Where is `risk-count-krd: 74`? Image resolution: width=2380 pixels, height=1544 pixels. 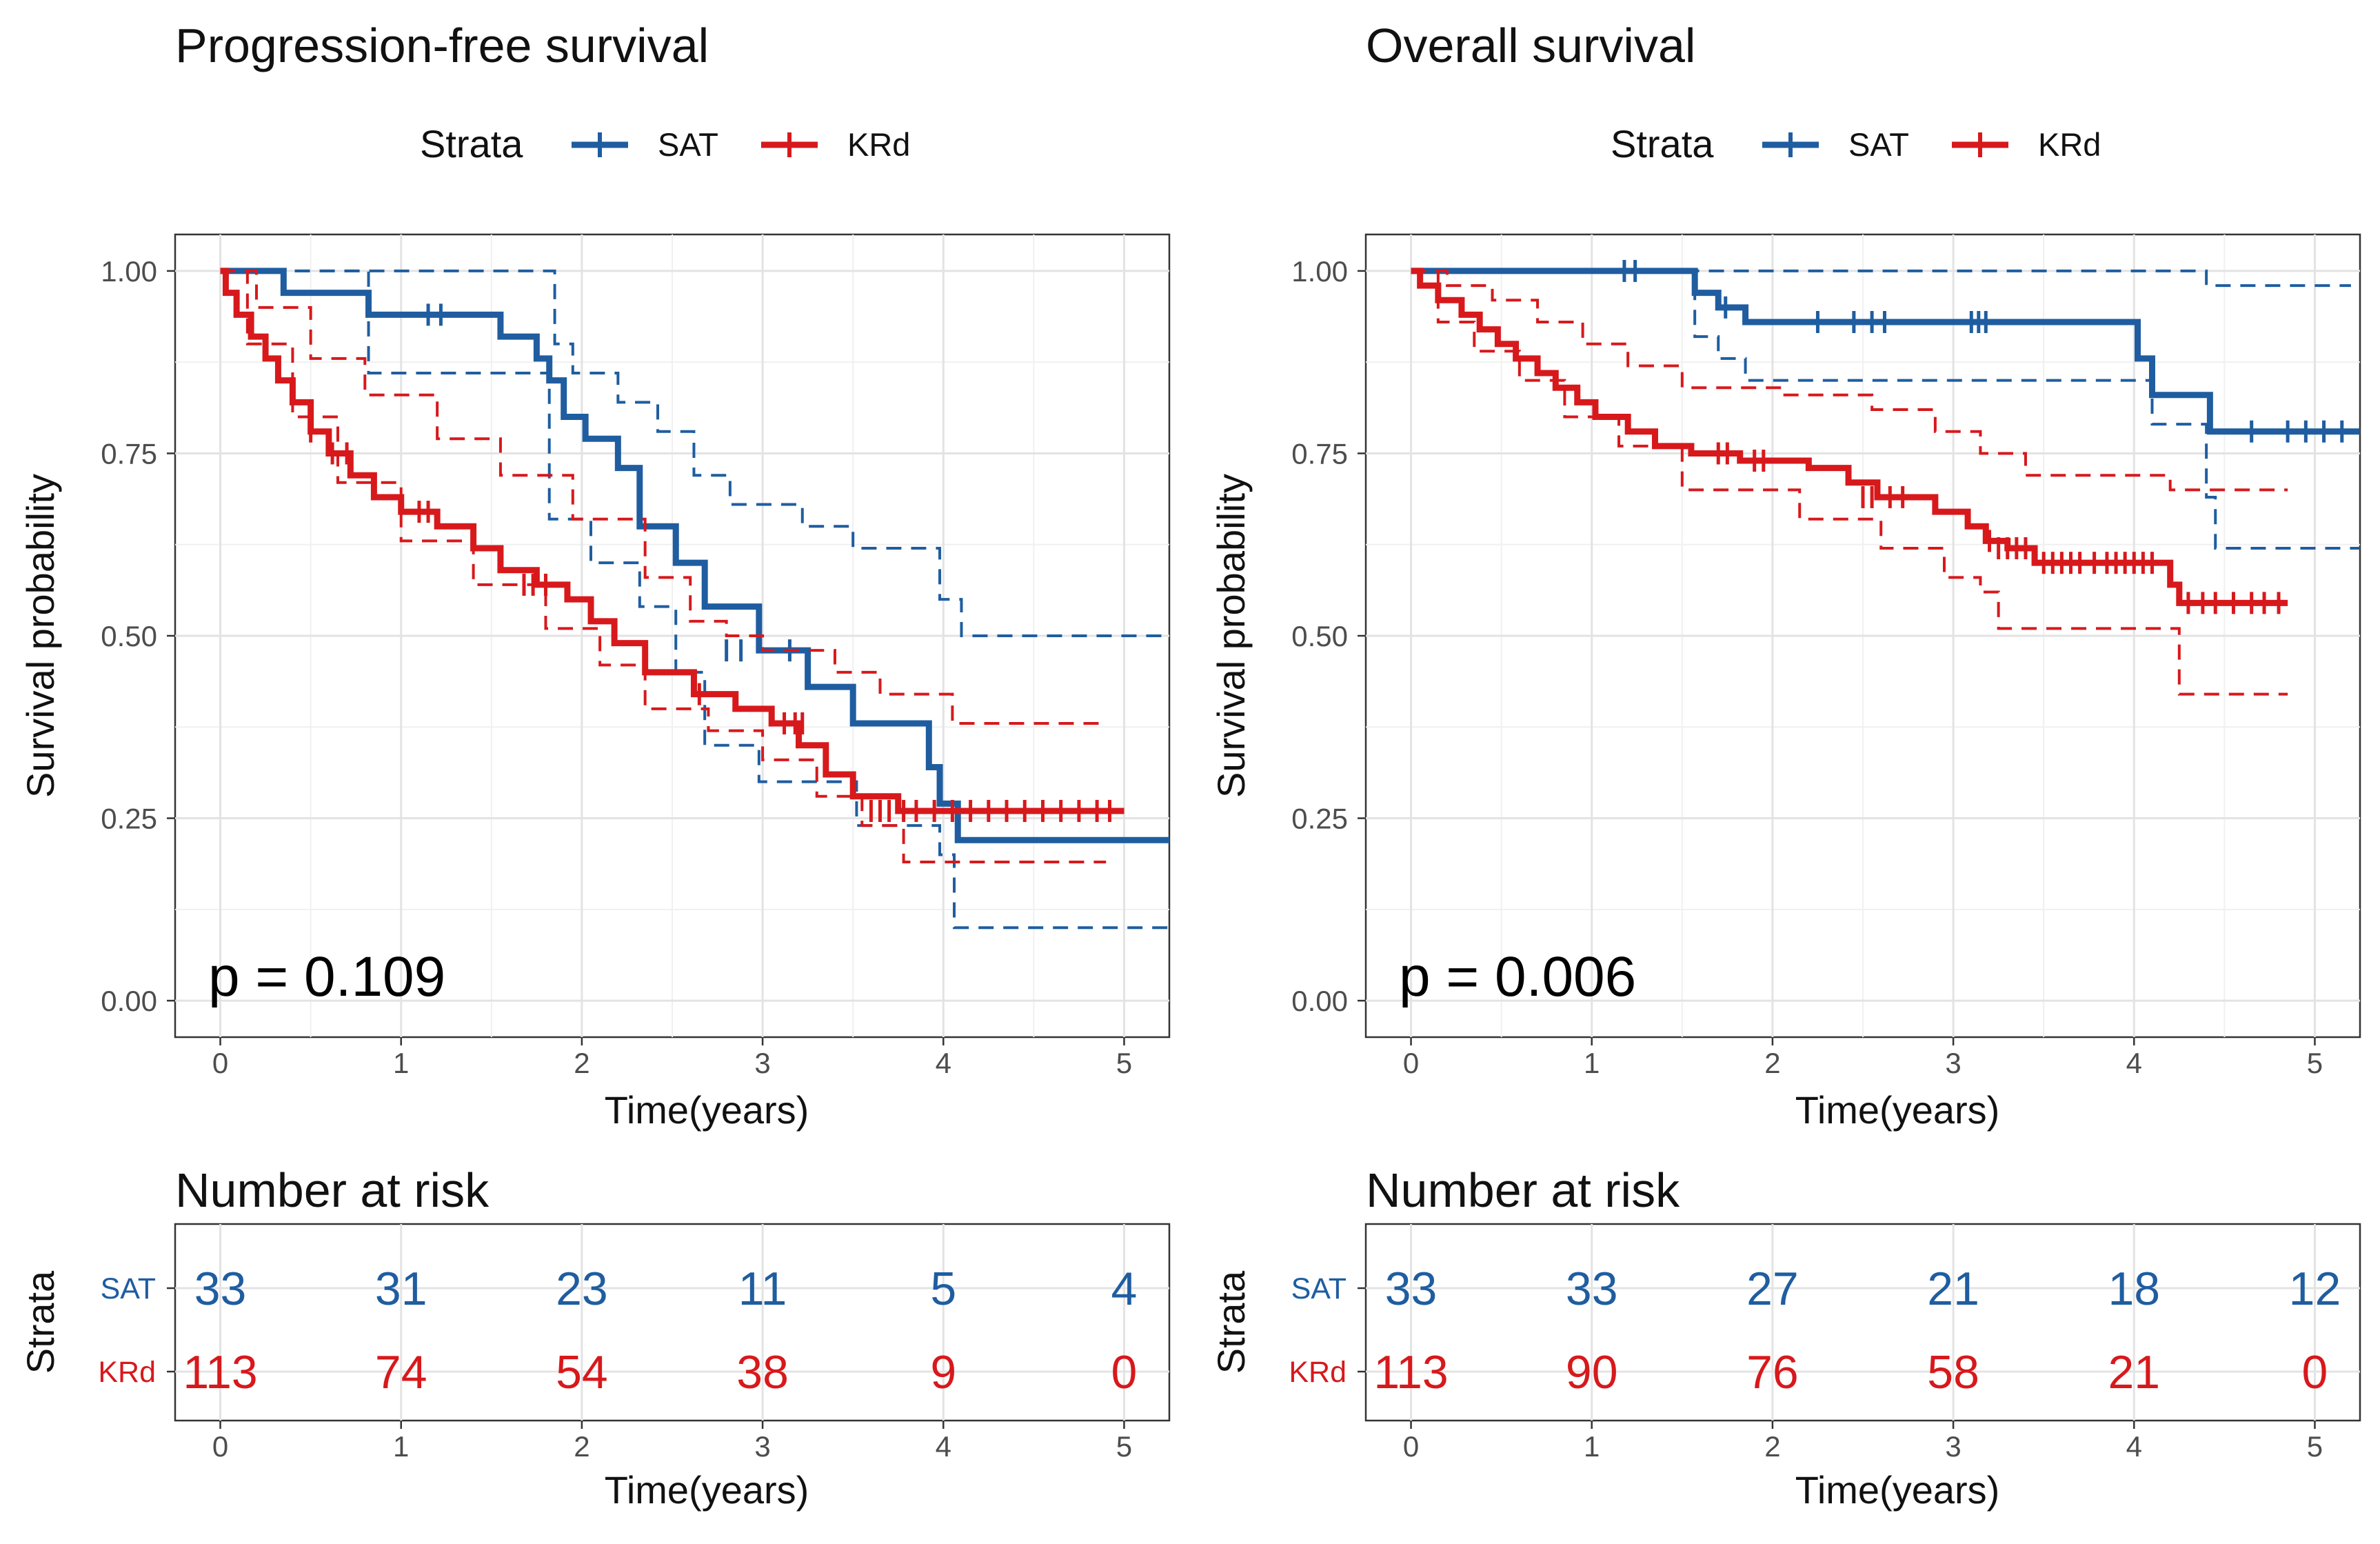
risk-count-krd: 74 is located at coordinates (401, 1372).